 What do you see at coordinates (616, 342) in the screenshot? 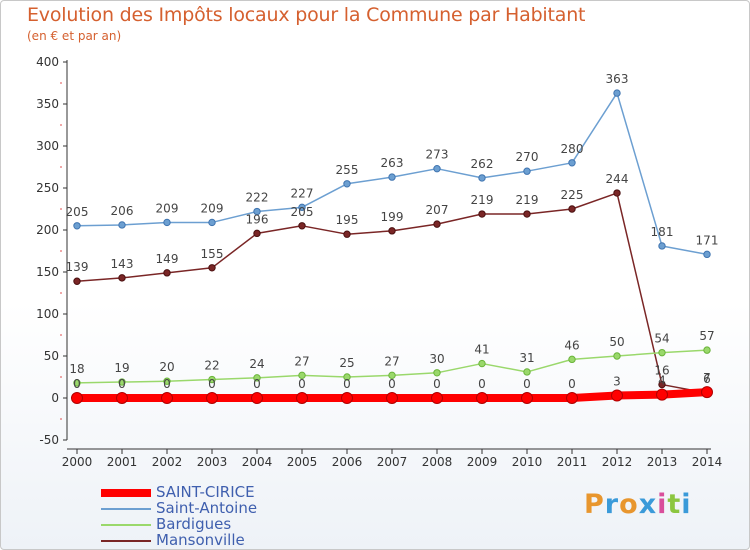
I see `data-label: 50` at bounding box center [616, 342].